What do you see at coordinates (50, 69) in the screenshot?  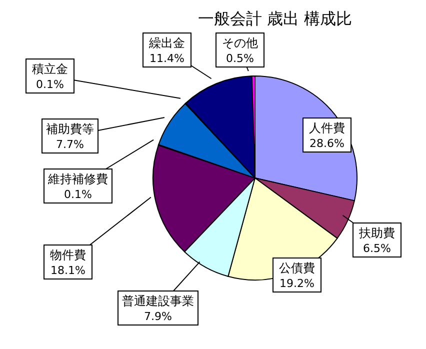 I see `slice-label: 積立金` at bounding box center [50, 69].